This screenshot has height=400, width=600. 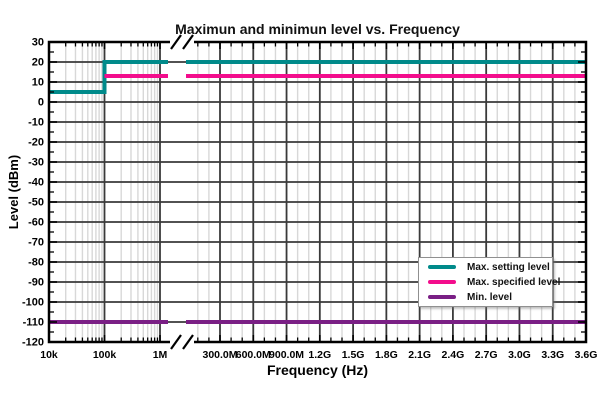 I want to click on svg-text: 600.0M, so click(x=253, y=355).